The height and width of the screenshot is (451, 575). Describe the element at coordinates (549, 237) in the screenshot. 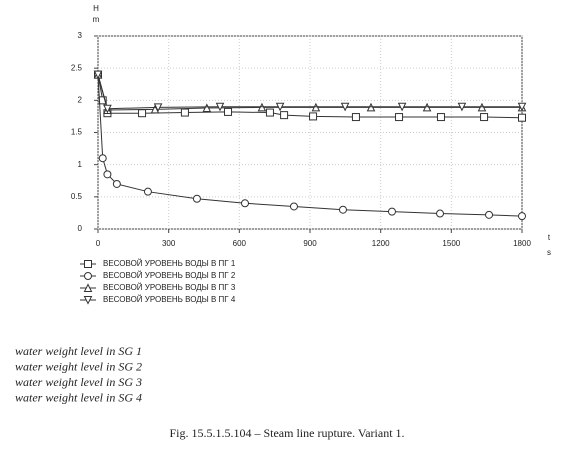

I see `x-label: t` at that location.